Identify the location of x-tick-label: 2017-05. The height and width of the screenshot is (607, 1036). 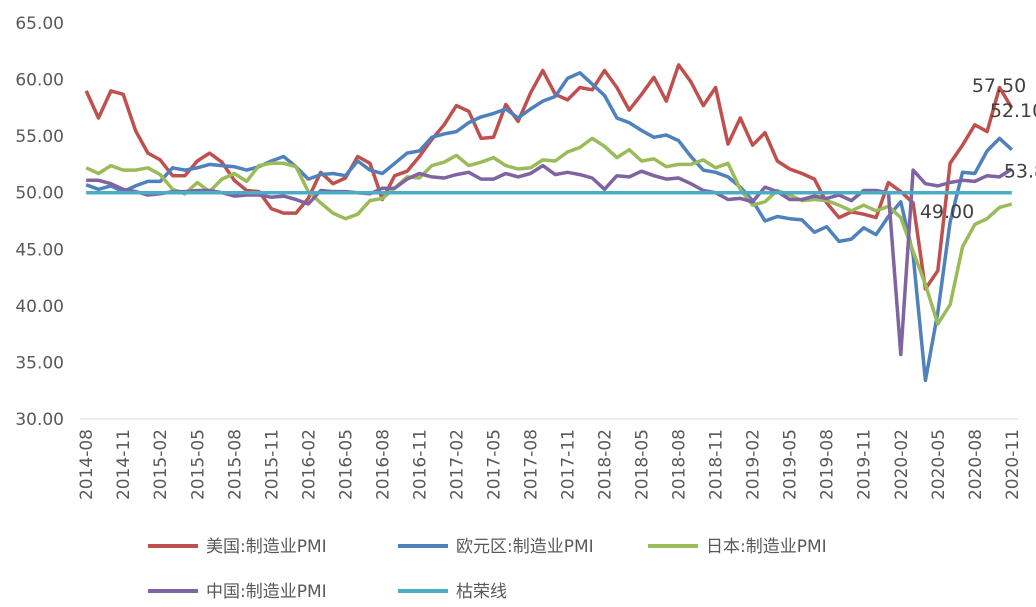
(494, 464).